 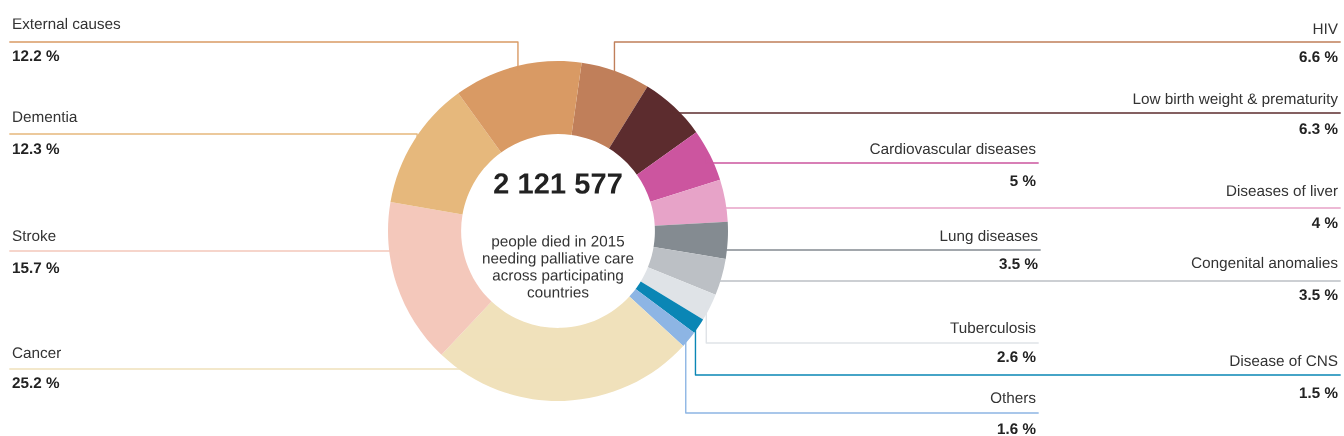 What do you see at coordinates (1016, 429) in the screenshot?
I see `data-label: 1.6 %` at bounding box center [1016, 429].